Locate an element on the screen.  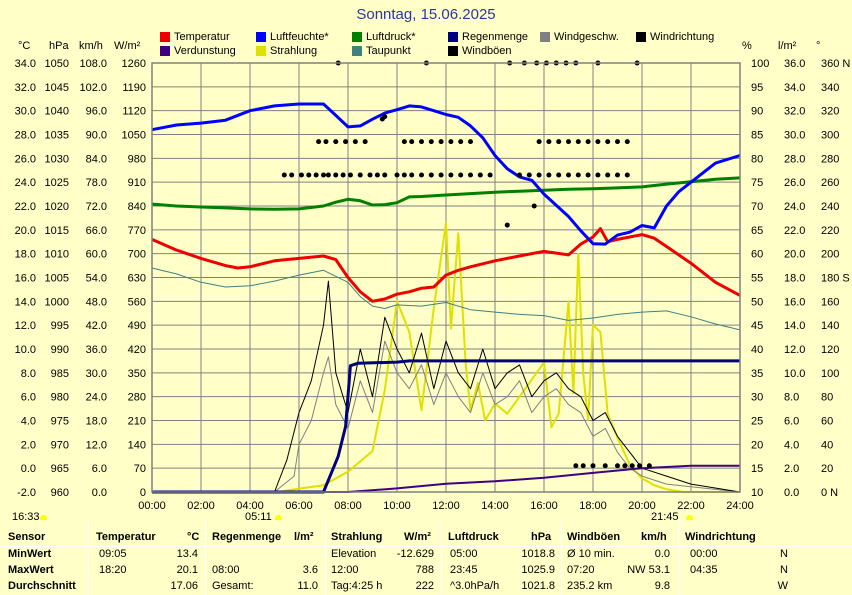
legend-label: Luftdruck* is located at coordinates (391, 37).